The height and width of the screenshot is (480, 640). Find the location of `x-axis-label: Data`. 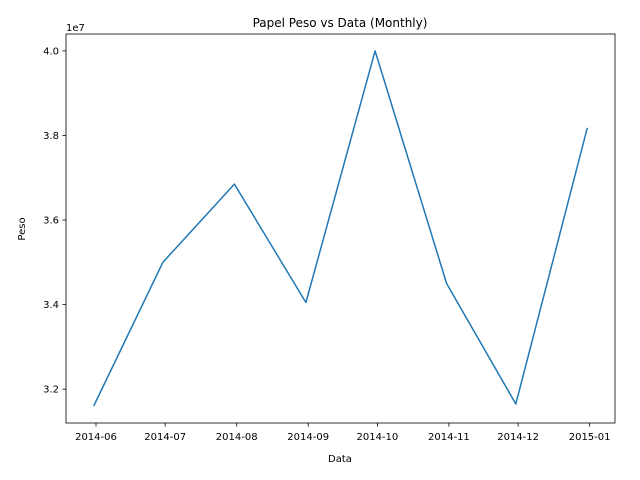

x-axis-label: Data is located at coordinates (340, 459).